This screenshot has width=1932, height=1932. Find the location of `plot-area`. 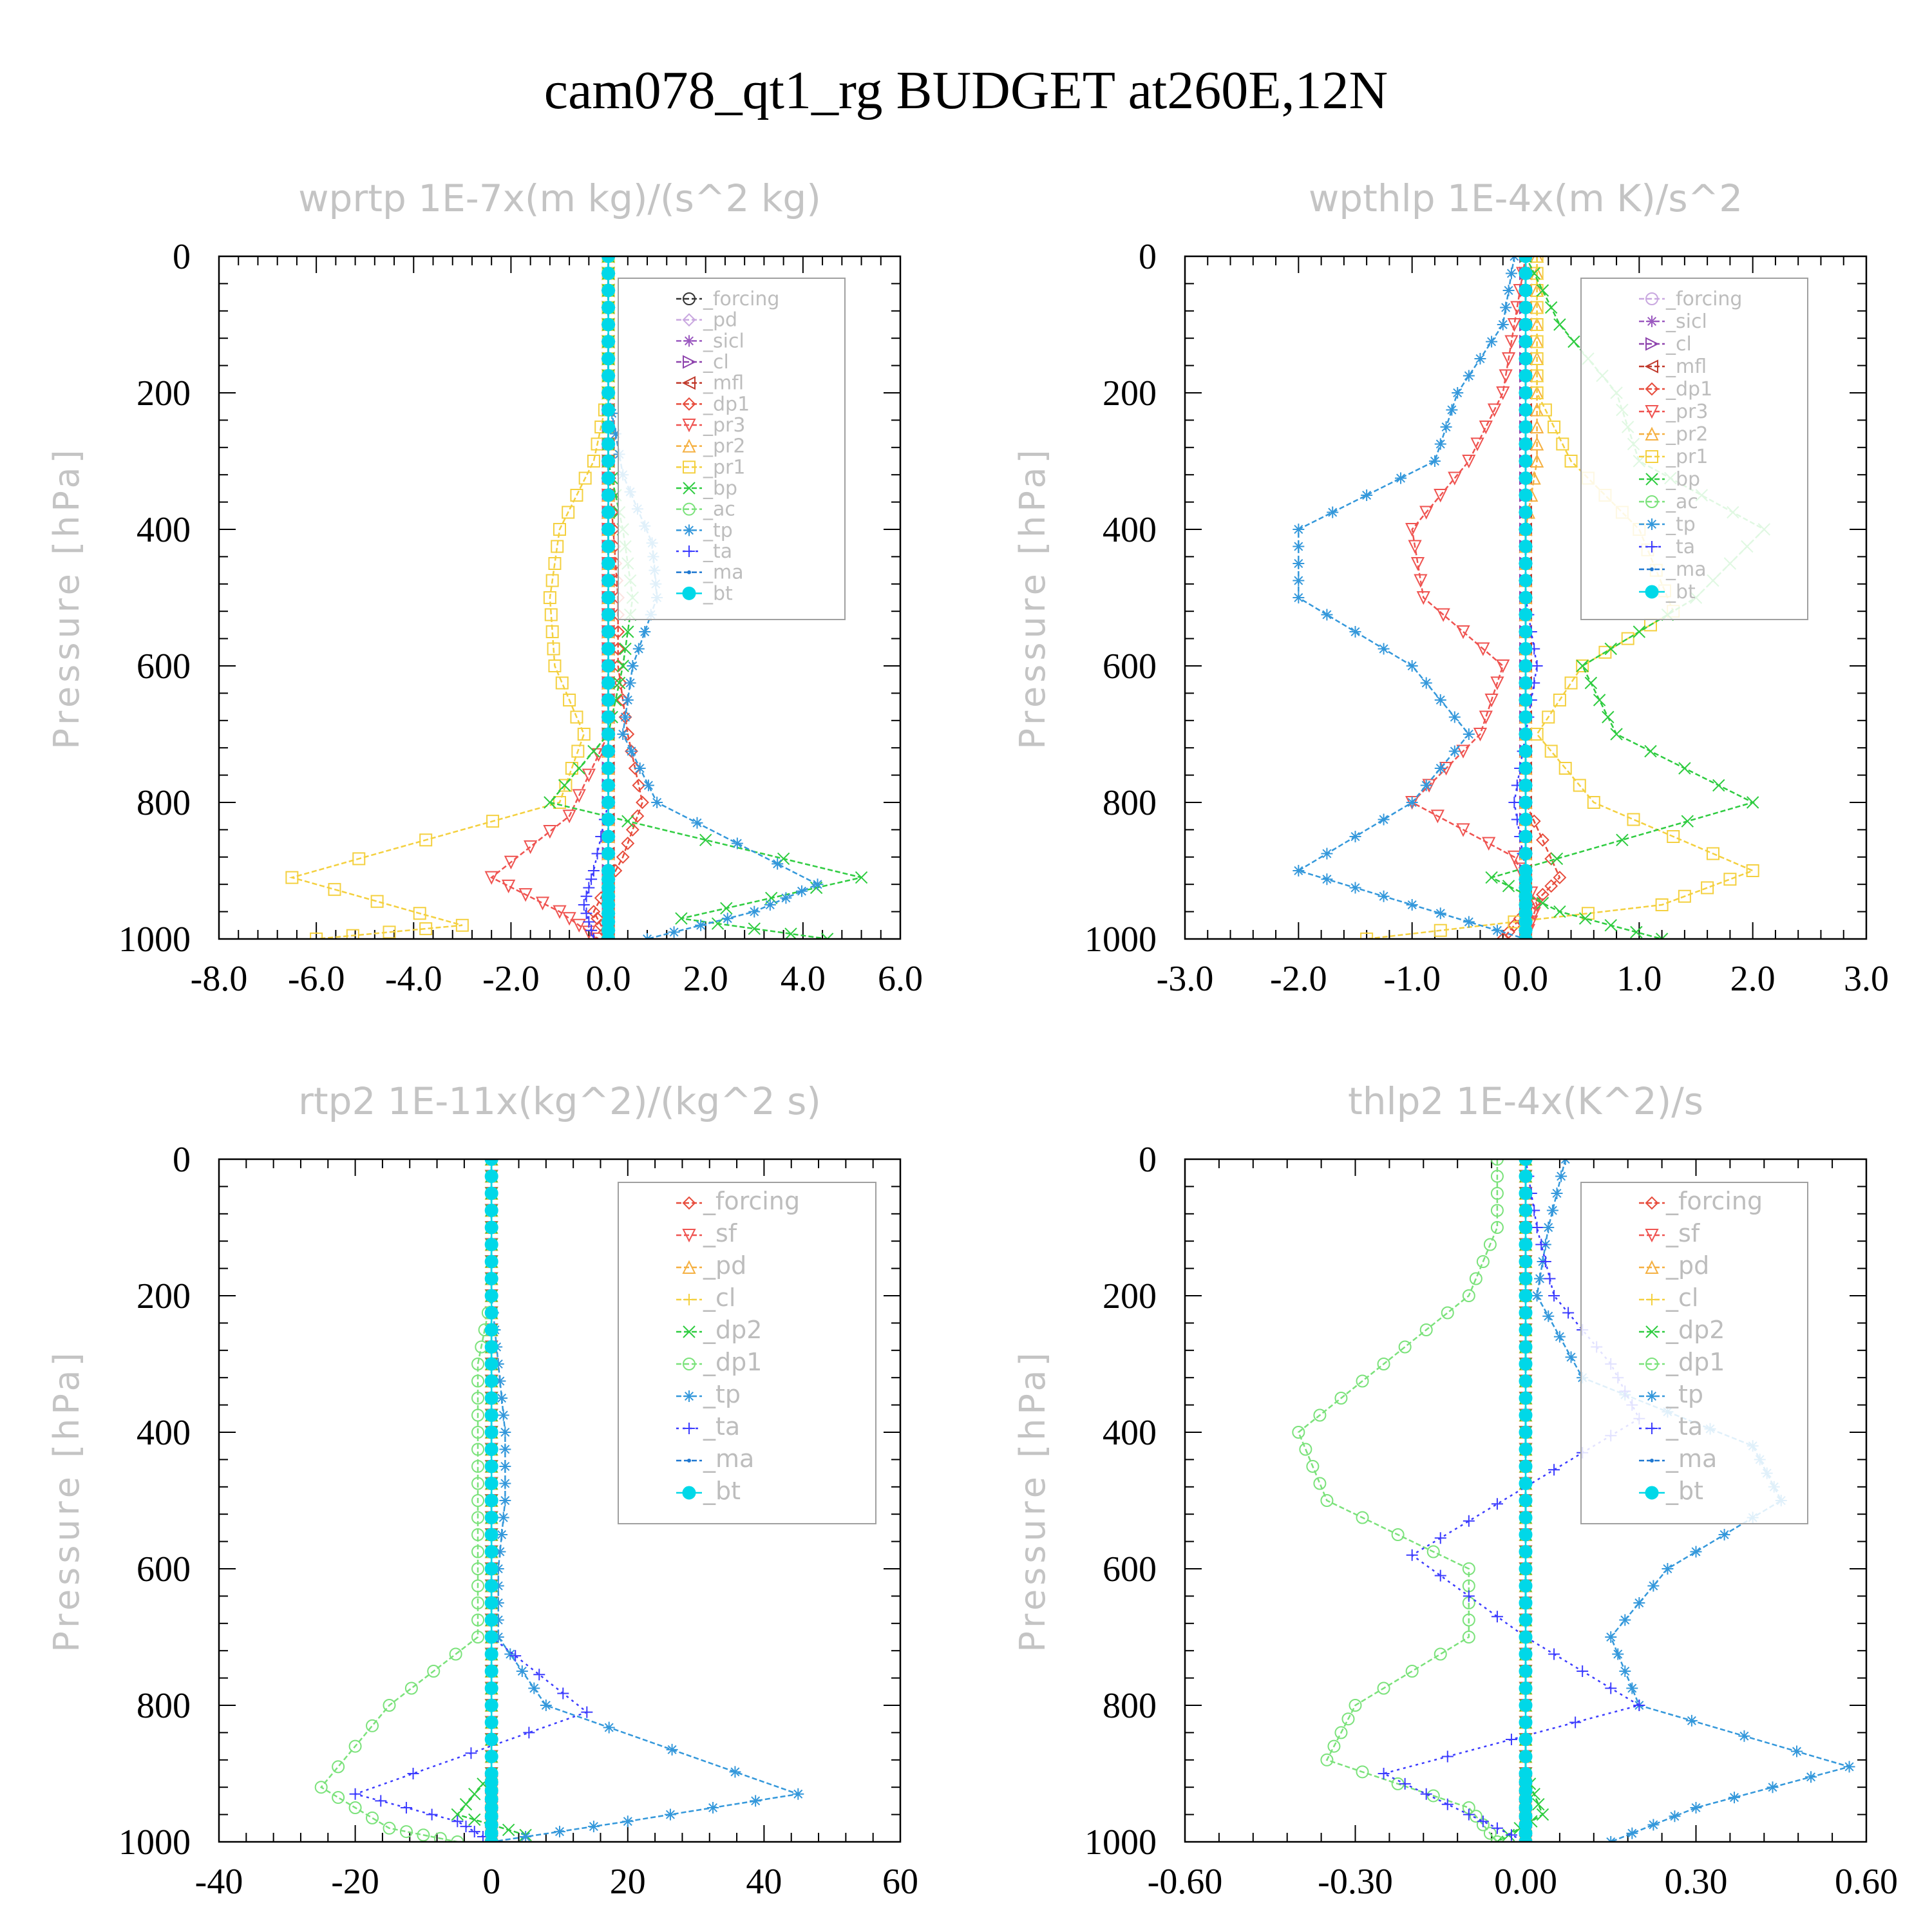

plot-area is located at coordinates (576, 597).